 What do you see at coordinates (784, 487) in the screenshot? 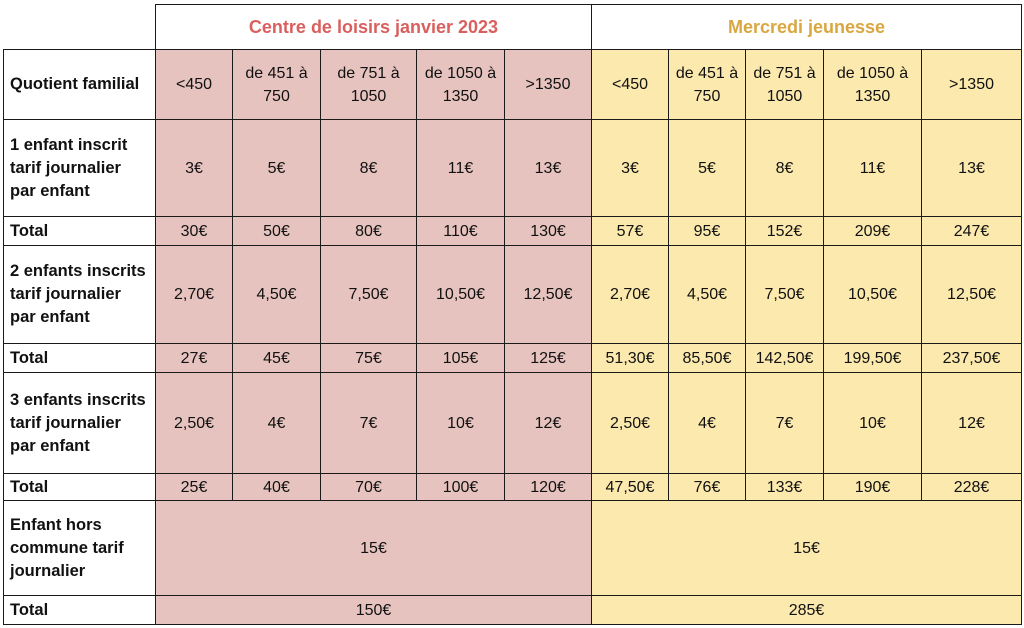
I see `cell: 133€` at bounding box center [784, 487].